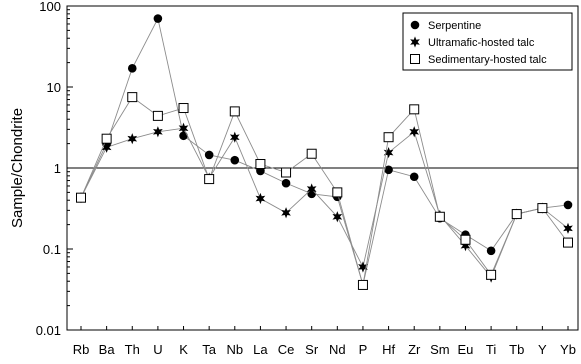  I want to click on y-tick-label: 10, so click(54, 87).